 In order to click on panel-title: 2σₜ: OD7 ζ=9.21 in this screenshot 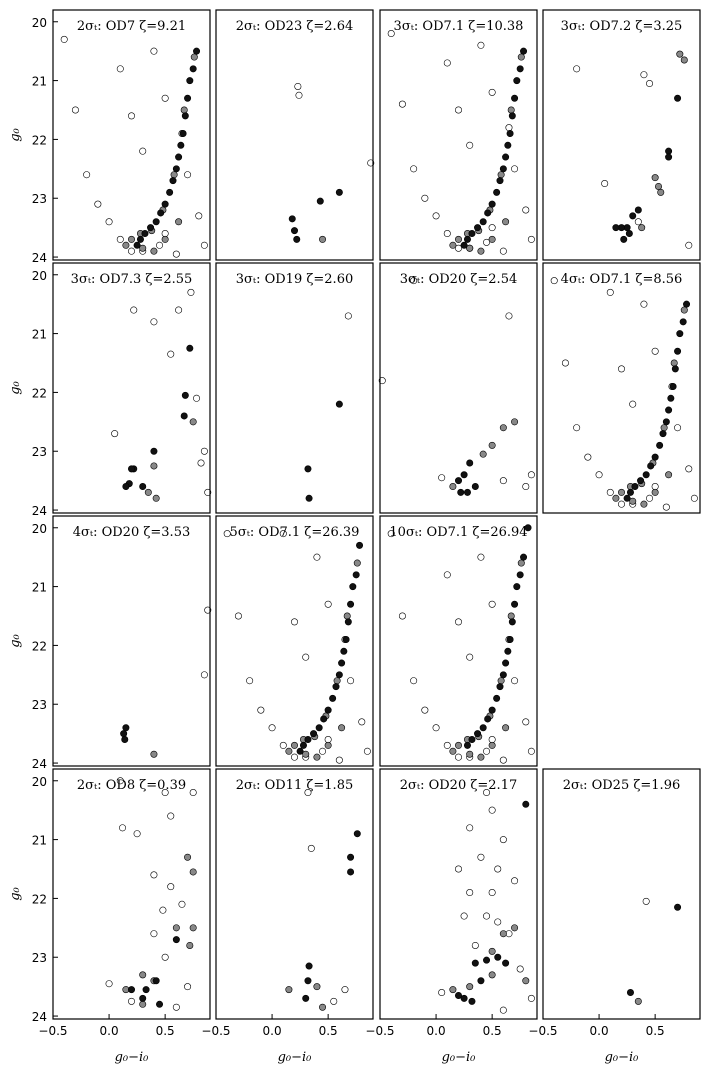, I will do `click(131, 26)`.